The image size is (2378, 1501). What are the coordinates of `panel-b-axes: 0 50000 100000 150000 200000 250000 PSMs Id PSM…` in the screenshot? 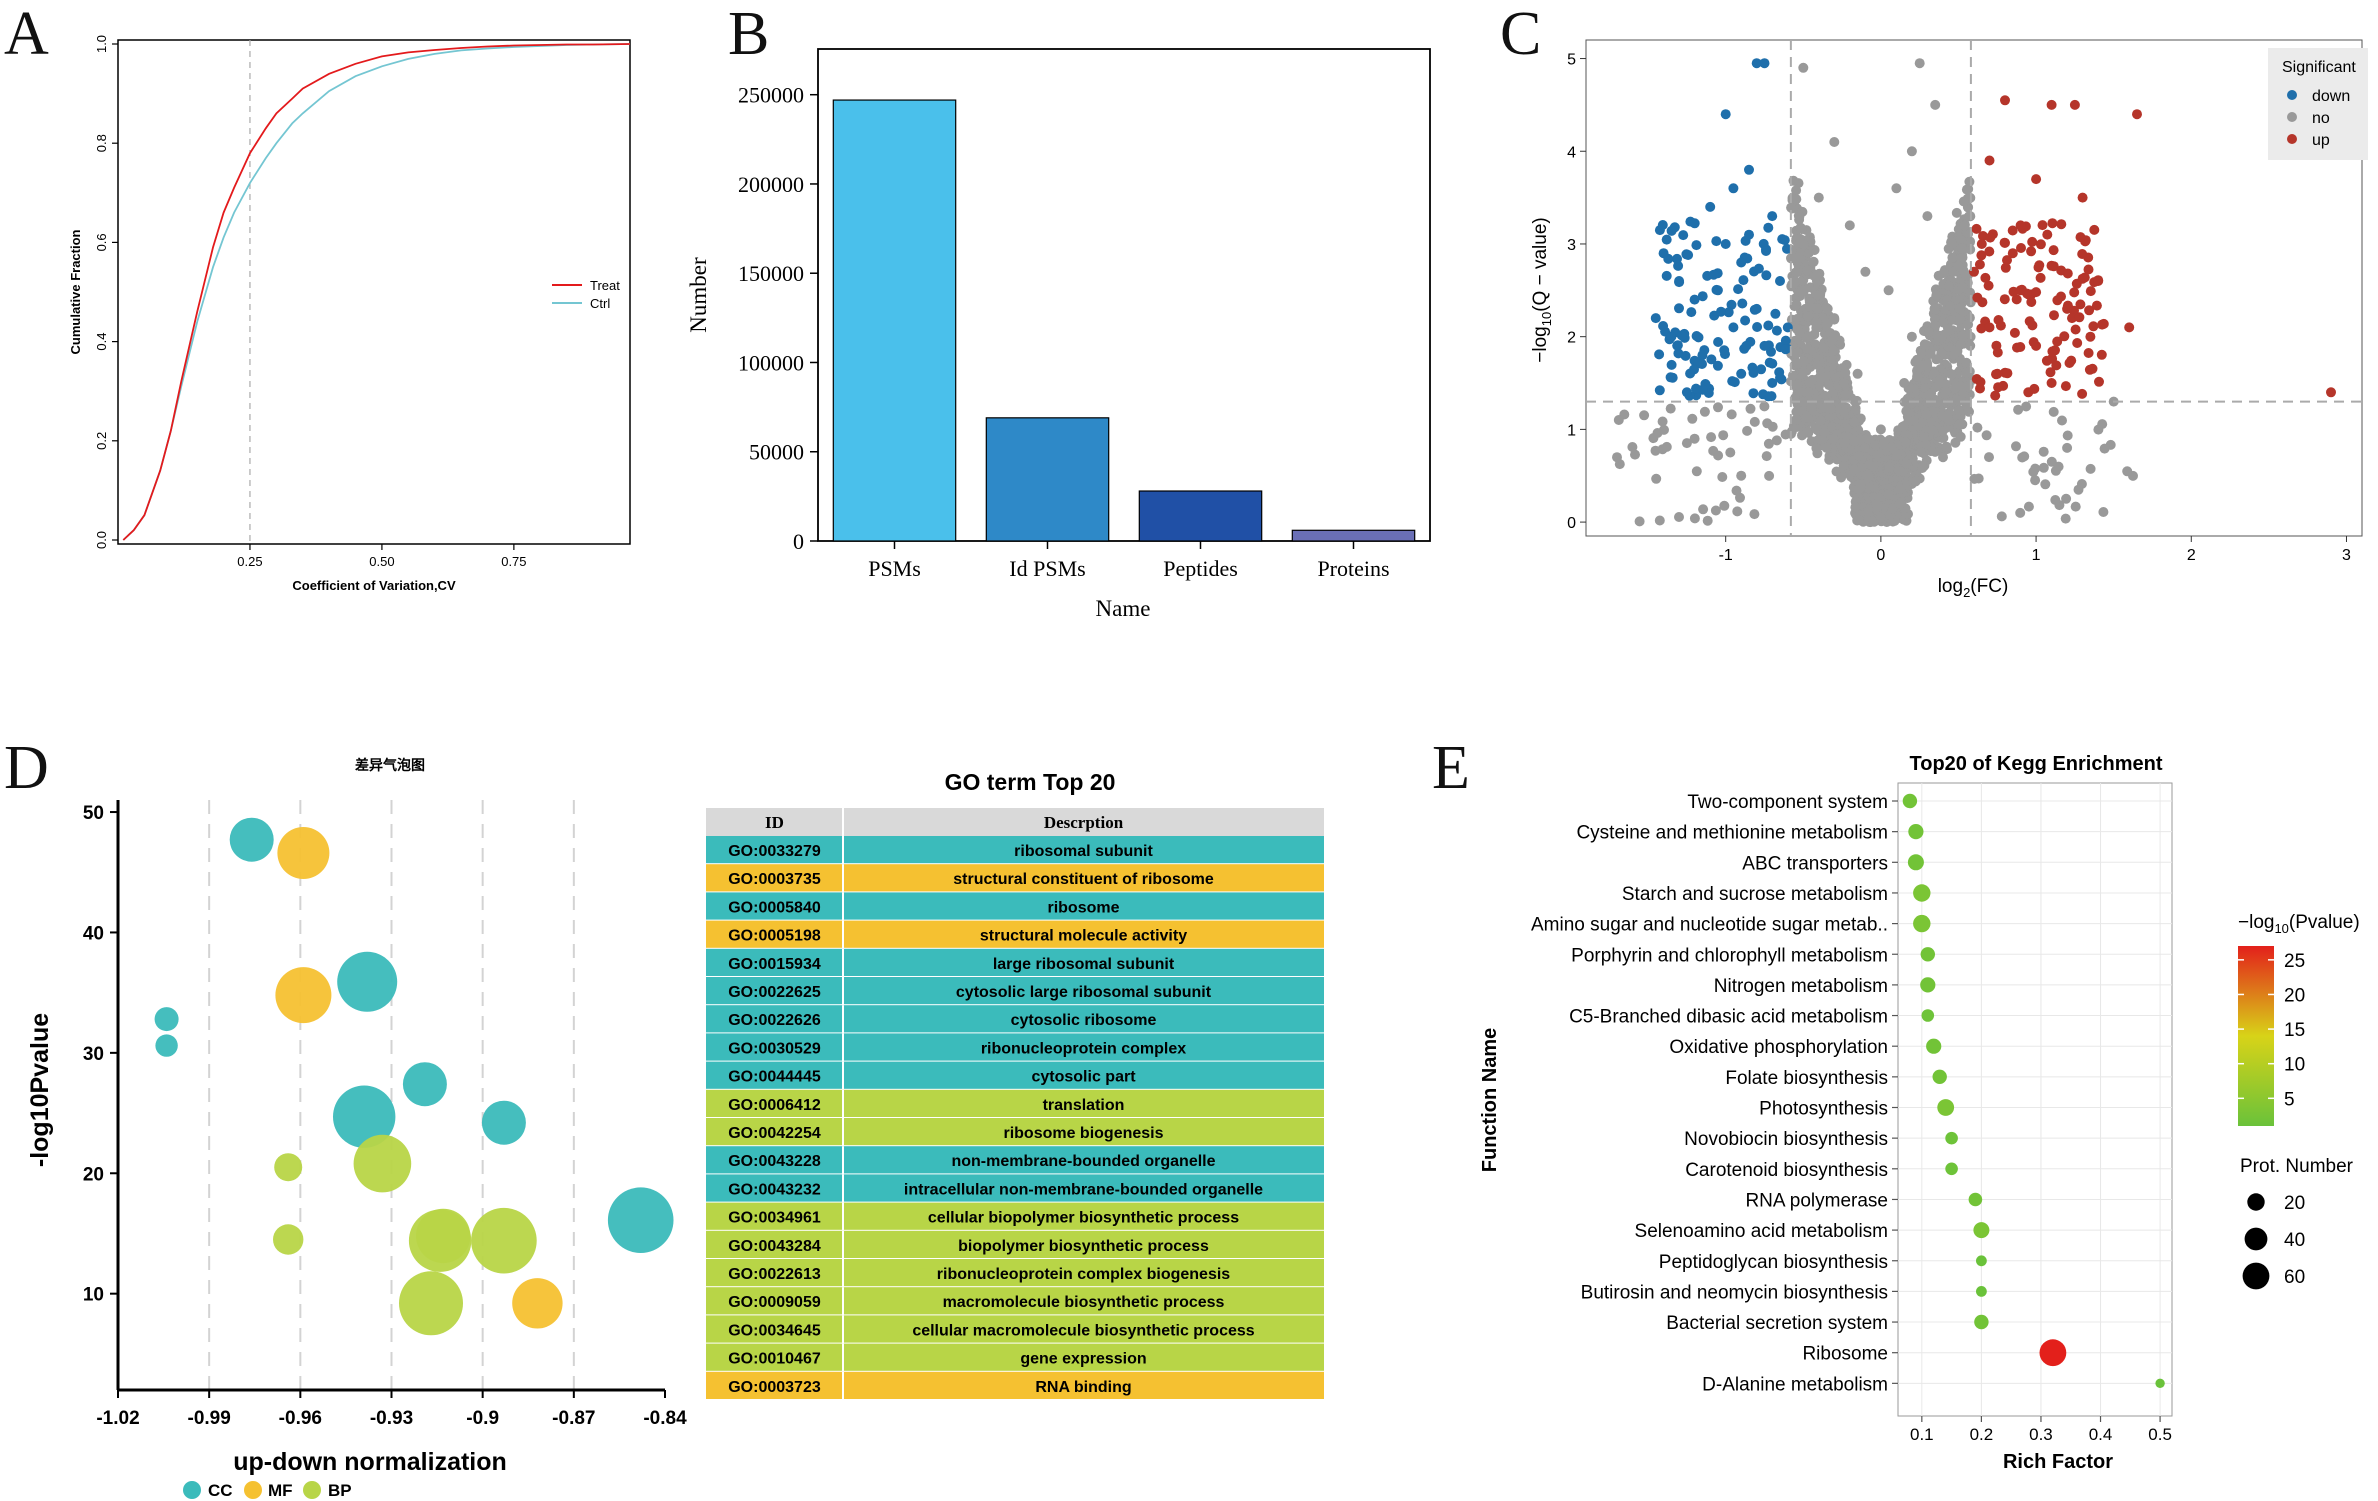 It's located at (1064, 332).